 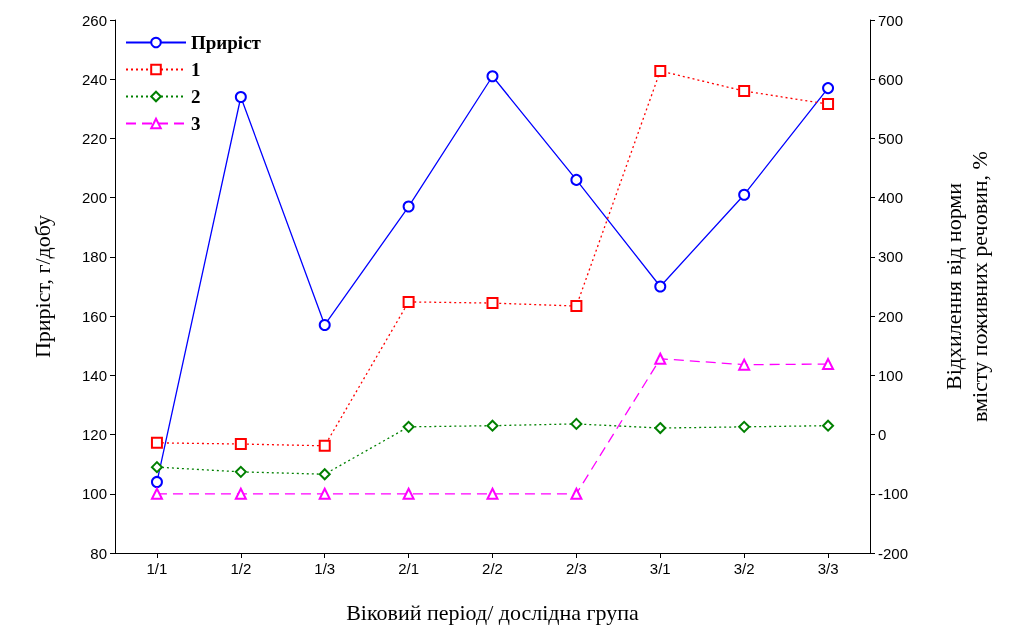 I want to click on y-tick-label: 100, so click(x=94, y=494).